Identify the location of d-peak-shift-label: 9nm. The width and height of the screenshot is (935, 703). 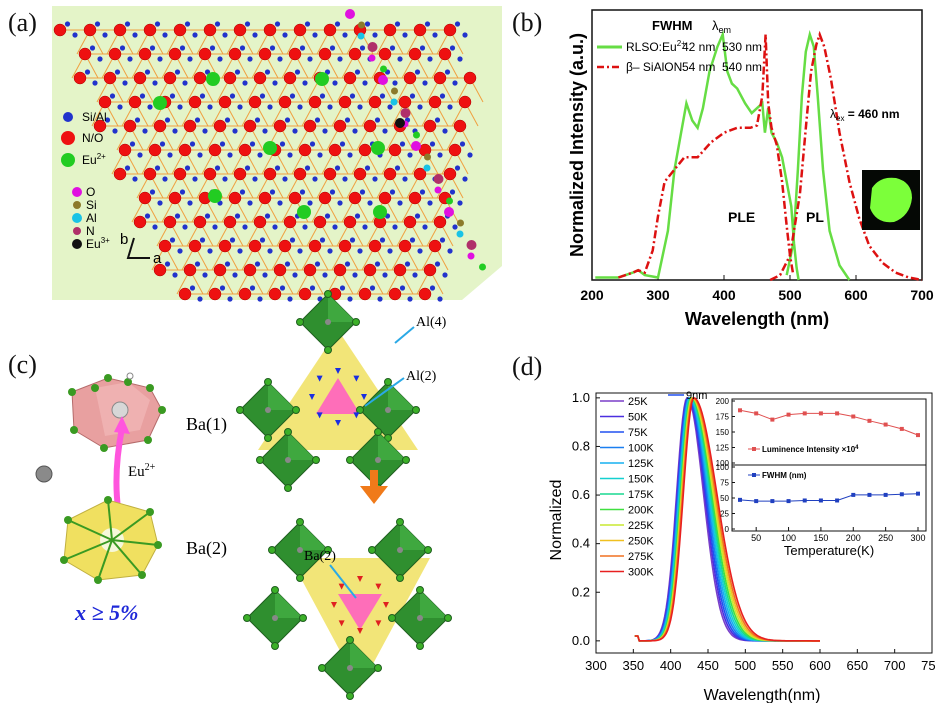
(696, 396).